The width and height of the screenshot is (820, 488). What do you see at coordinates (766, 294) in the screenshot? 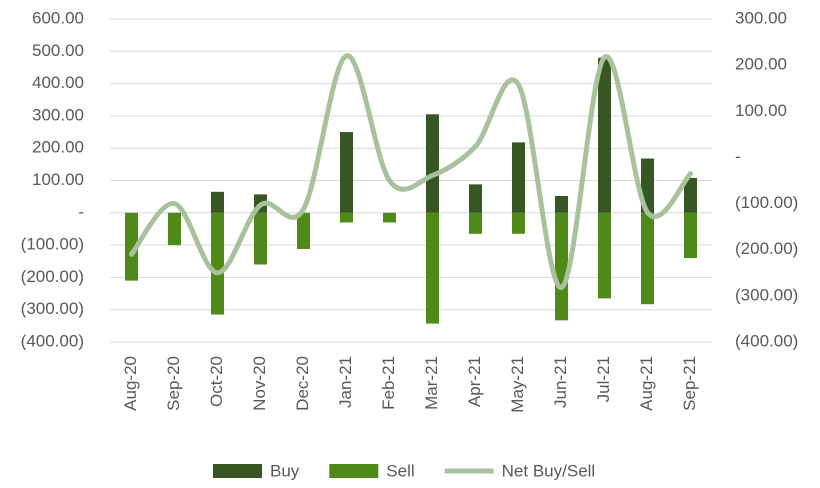
I see `y2-tick-label: (300.00)` at bounding box center [766, 294].